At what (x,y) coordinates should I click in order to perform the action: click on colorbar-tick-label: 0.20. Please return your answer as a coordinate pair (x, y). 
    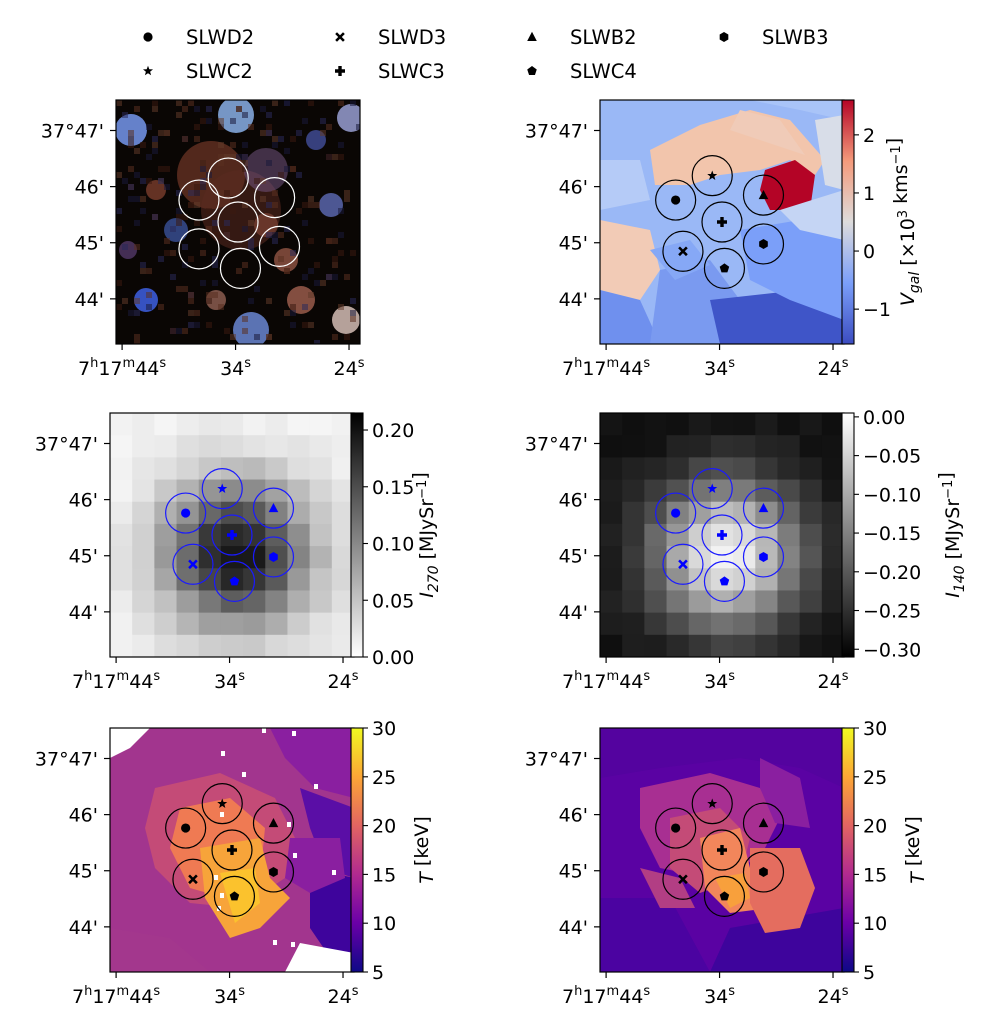
    Looking at the image, I should click on (393, 431).